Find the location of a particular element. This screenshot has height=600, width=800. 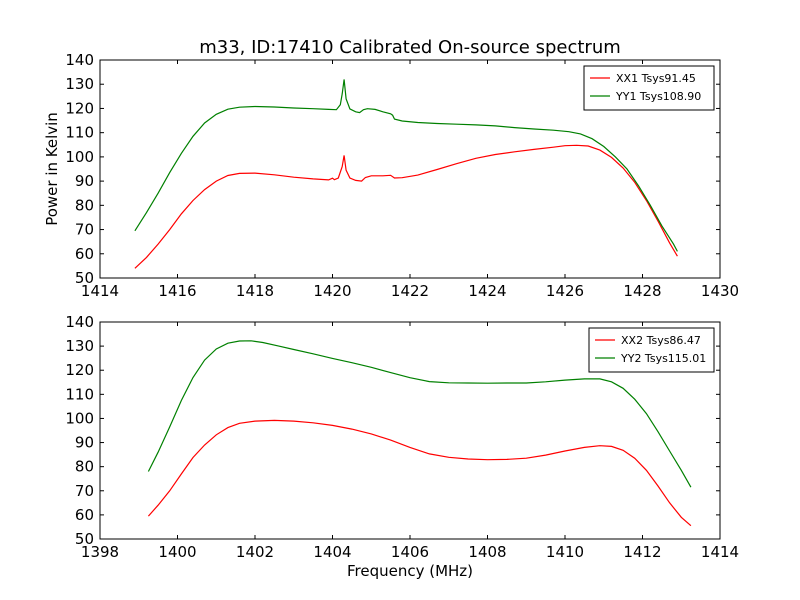

legend: XX2 Tsys86.47 YY2 Tsys115.01 is located at coordinates (651, 350).